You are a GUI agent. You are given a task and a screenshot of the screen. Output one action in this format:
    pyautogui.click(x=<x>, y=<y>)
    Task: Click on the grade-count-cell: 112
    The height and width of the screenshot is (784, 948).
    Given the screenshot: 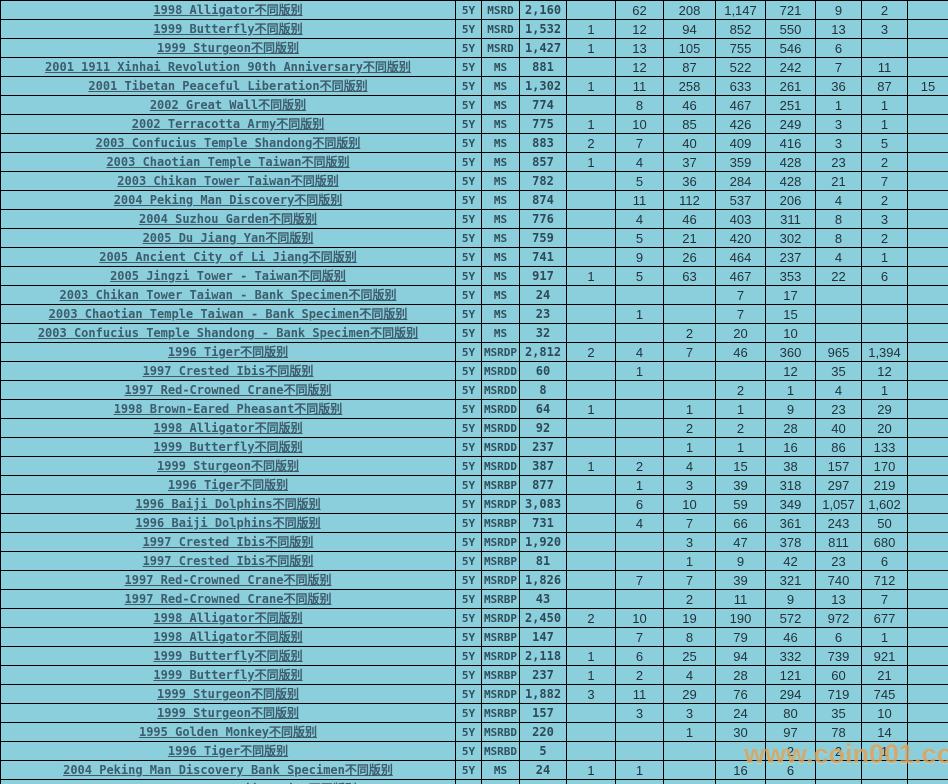 What is the action you would take?
    pyautogui.click(x=689, y=200)
    